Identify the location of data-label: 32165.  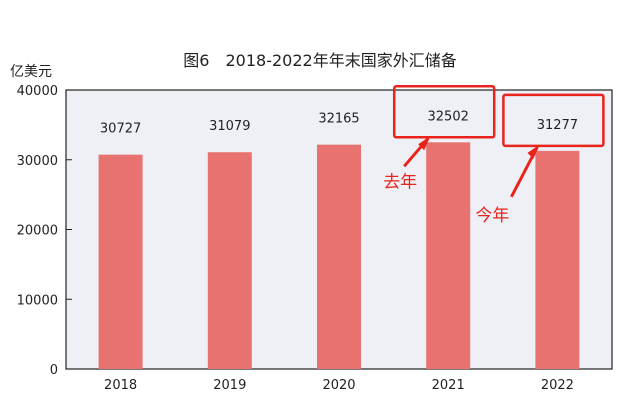
(338, 119).